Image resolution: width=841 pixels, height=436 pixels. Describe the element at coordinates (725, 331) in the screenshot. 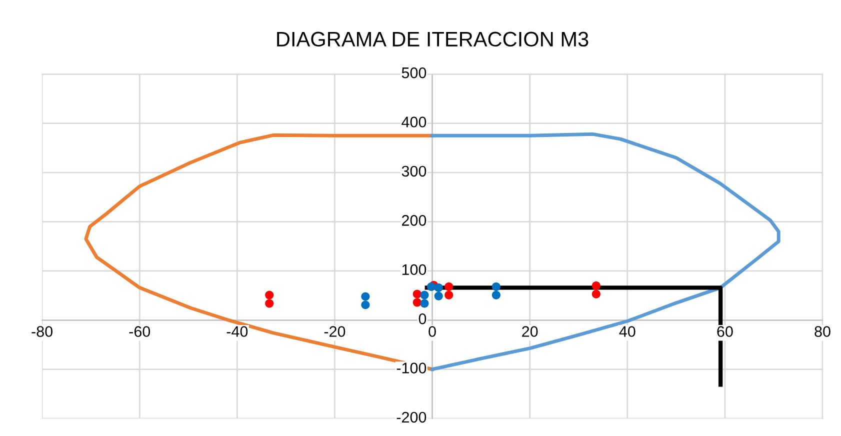

I see `x-tick-label: 60` at that location.